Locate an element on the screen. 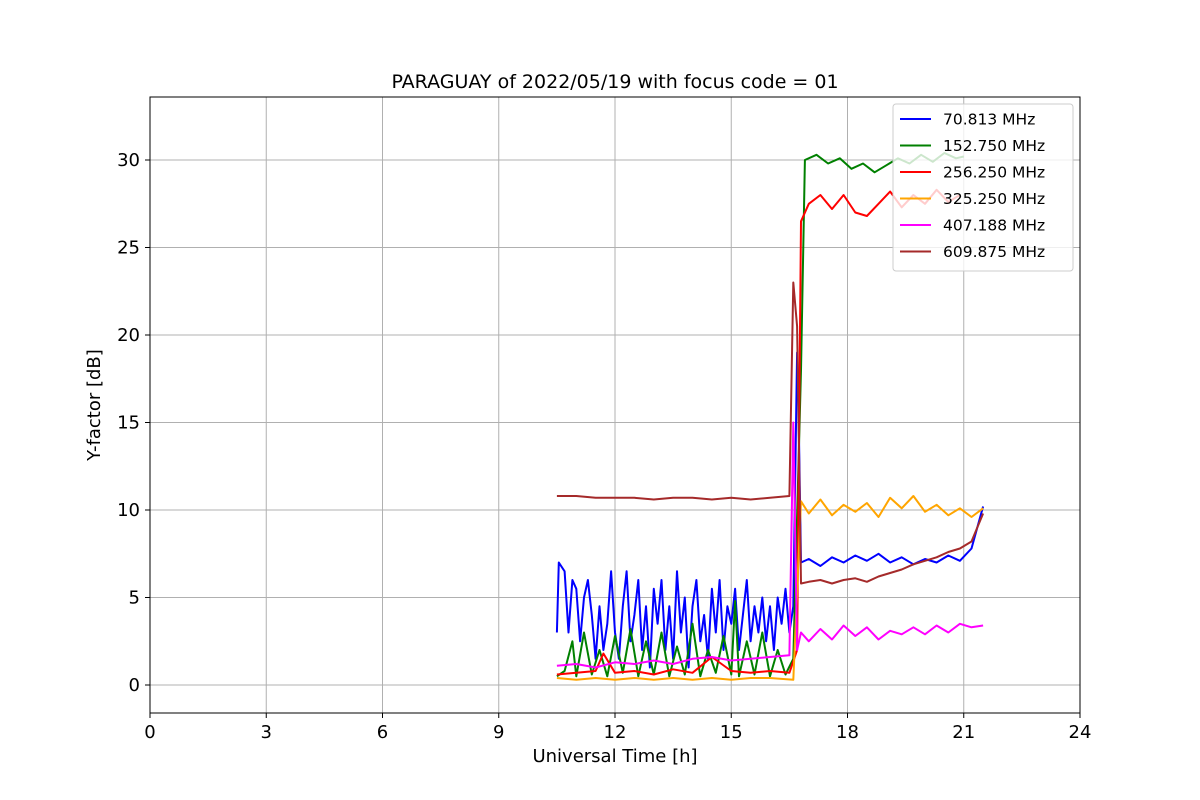  x-tick-label: 21 is located at coordinates (963, 732).